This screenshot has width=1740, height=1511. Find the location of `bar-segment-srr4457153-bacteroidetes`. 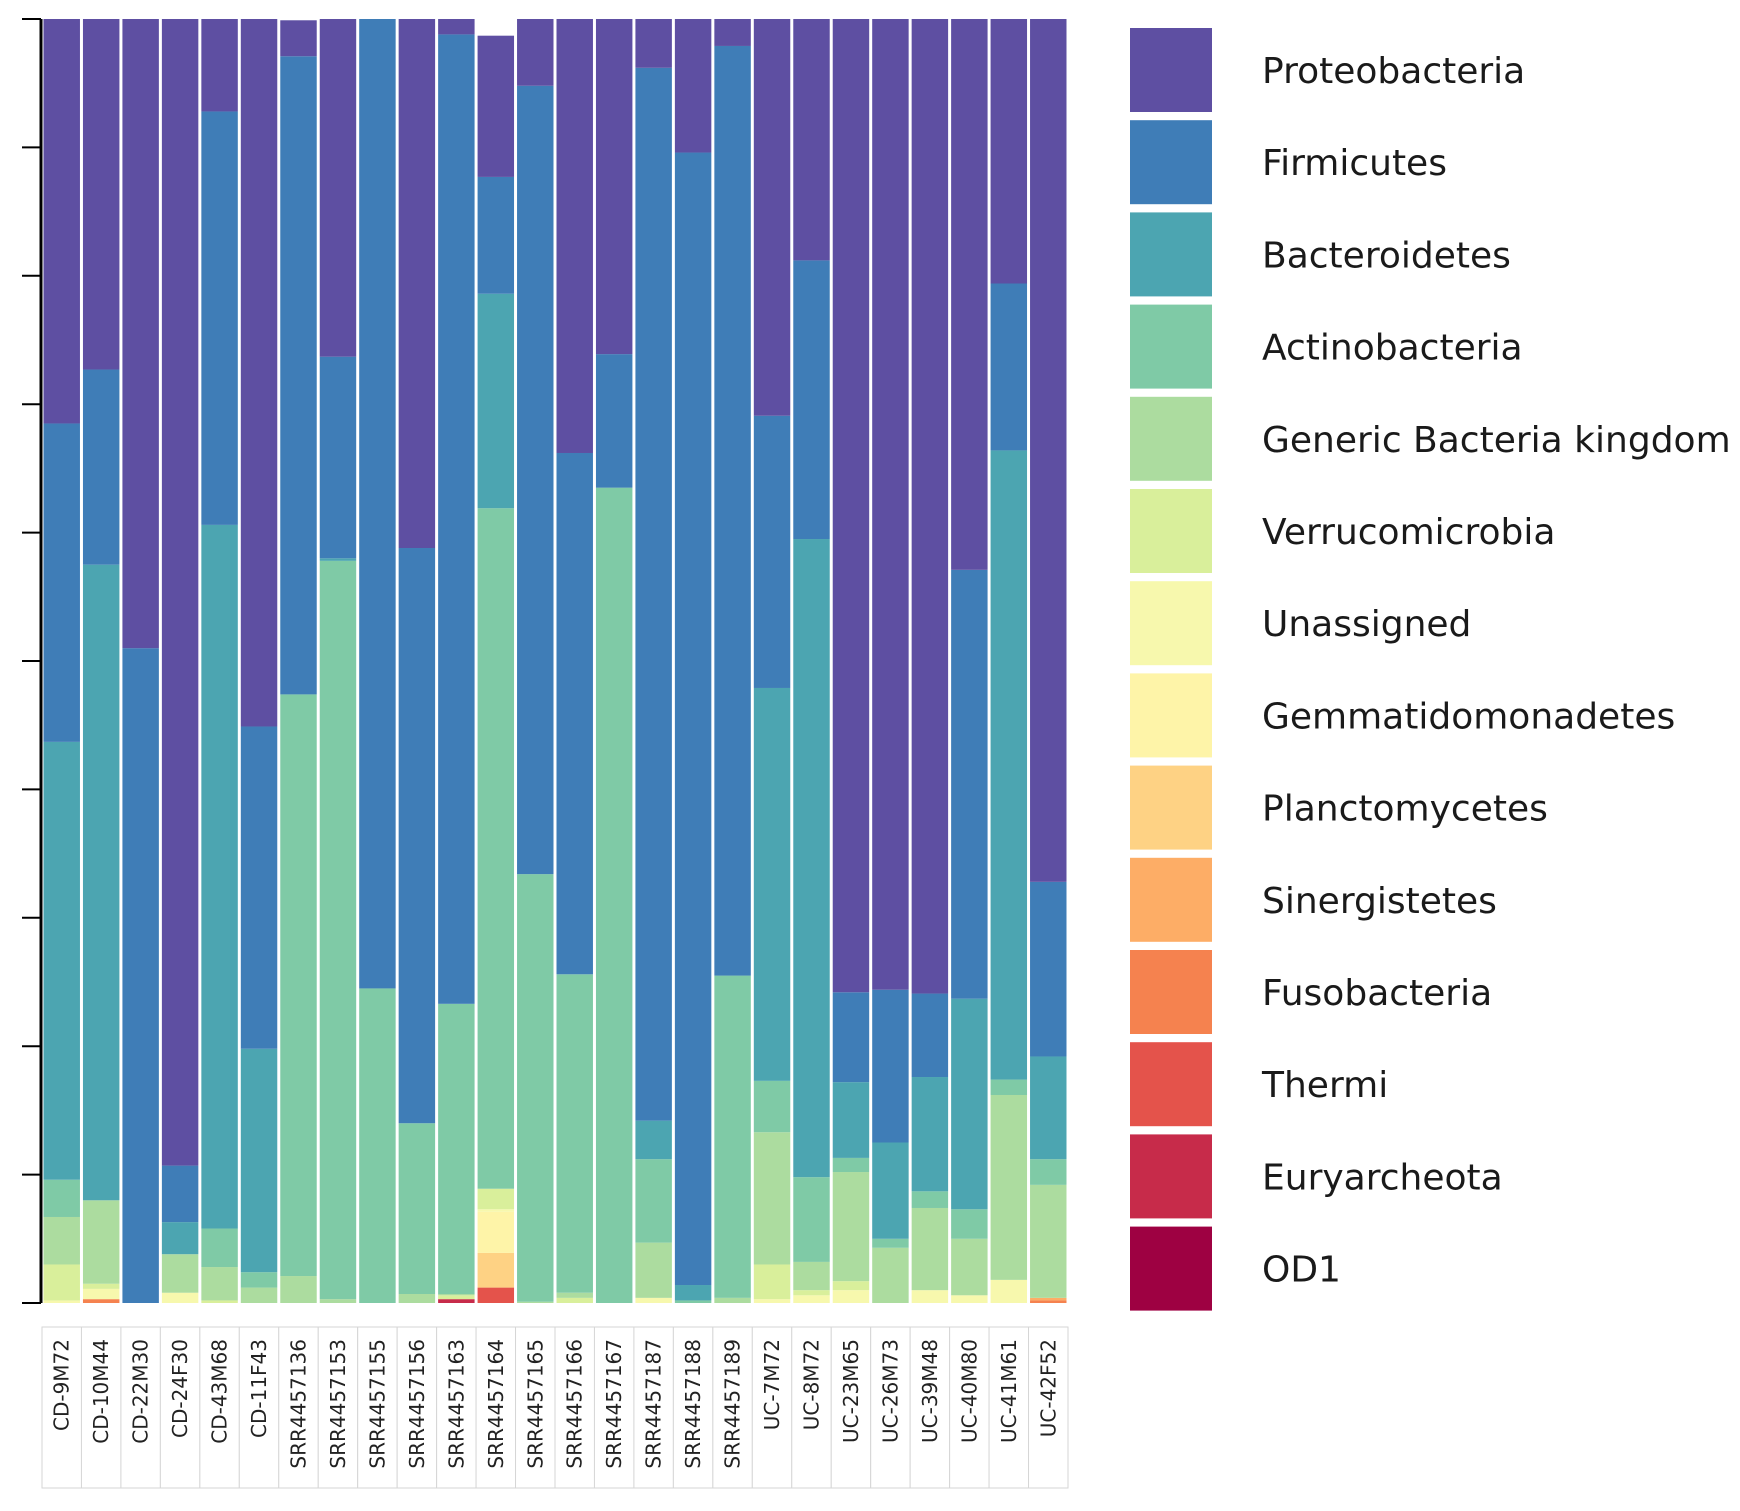

bar-segment-srr4457153-bacteroidetes is located at coordinates (338, 559).